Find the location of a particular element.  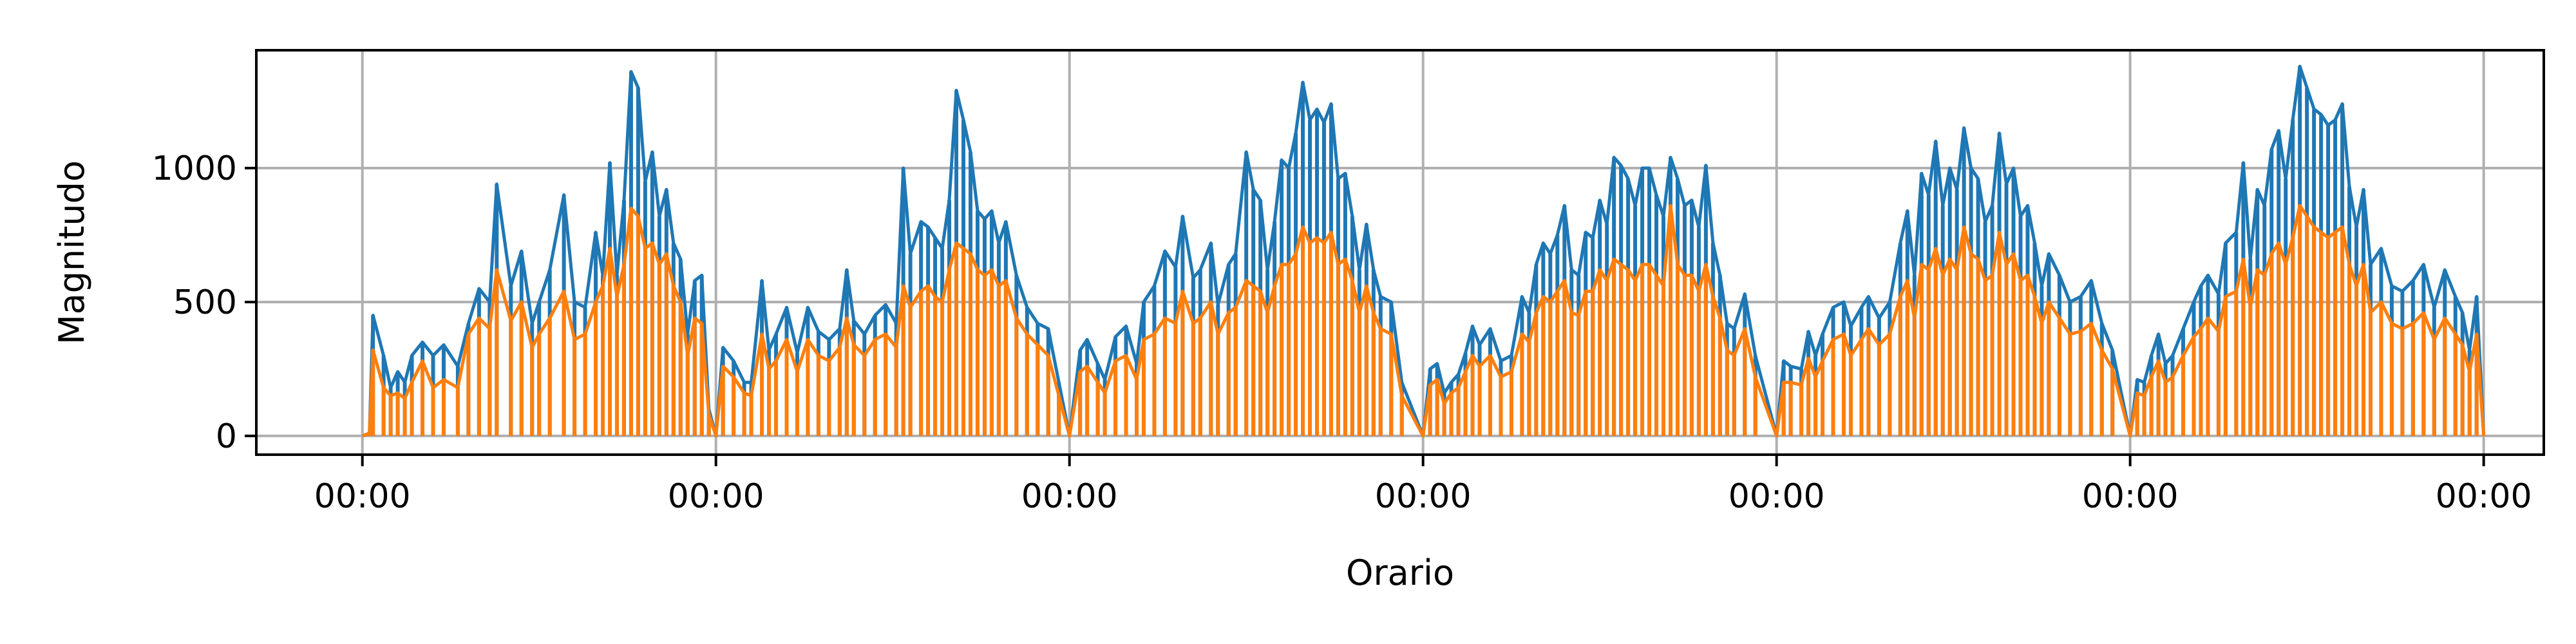

y-tick-label: 0 is located at coordinates (226, 436).